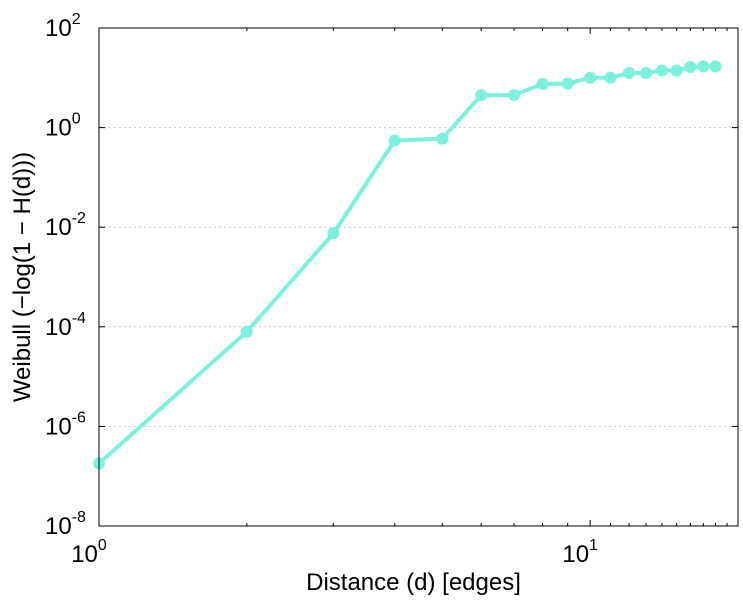  What do you see at coordinates (63, 126) in the screenshot?
I see `y-tick-label: 10⁰` at bounding box center [63, 126].